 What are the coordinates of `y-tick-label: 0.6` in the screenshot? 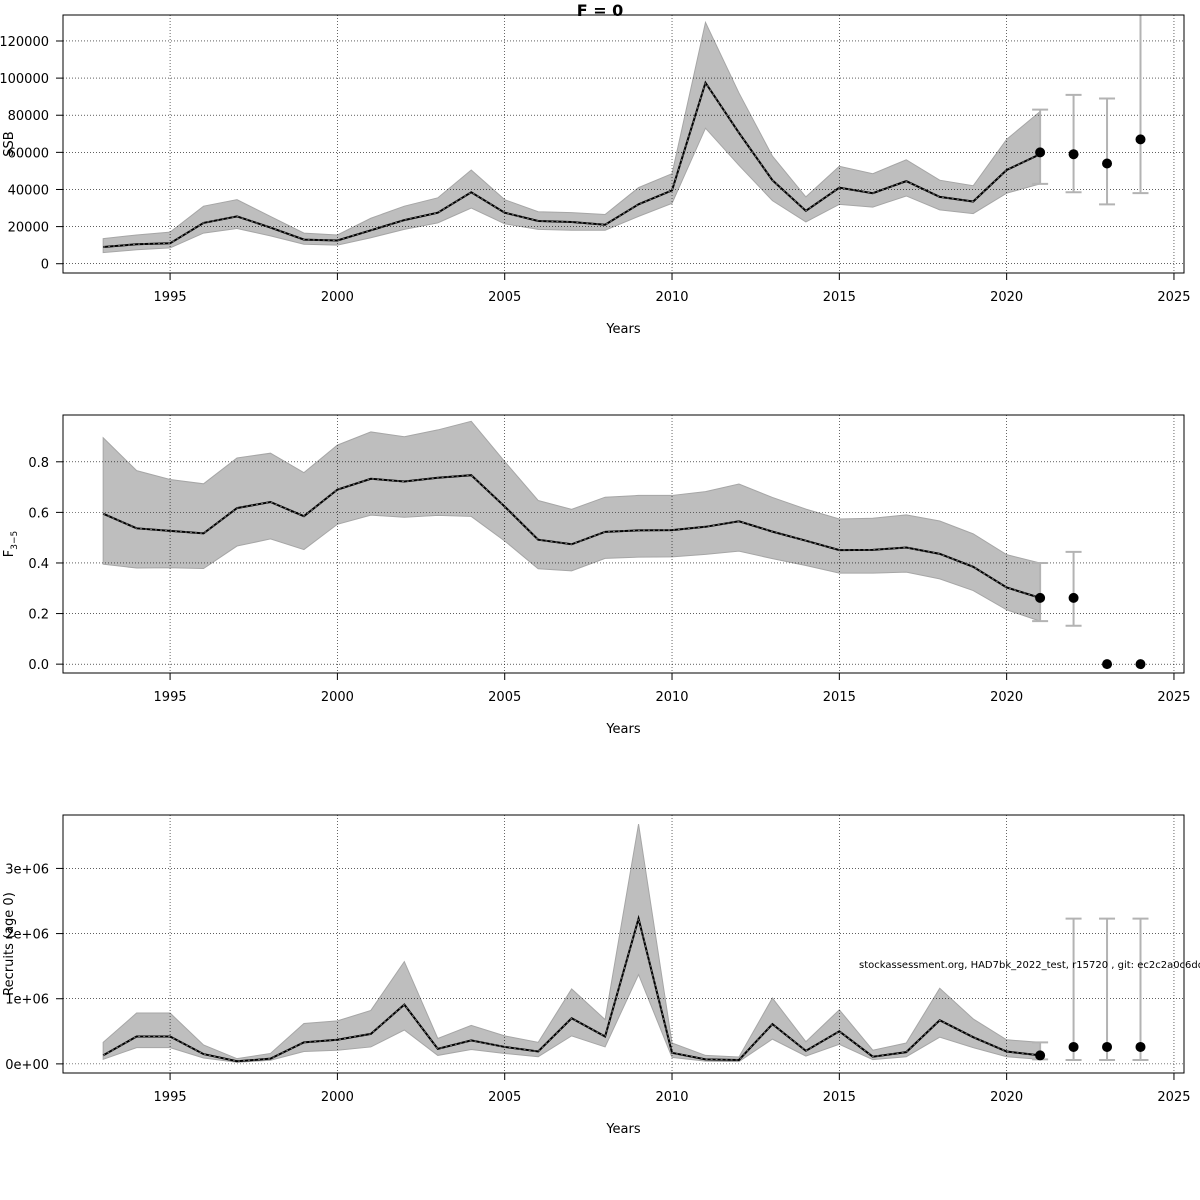 It's located at (38, 513).